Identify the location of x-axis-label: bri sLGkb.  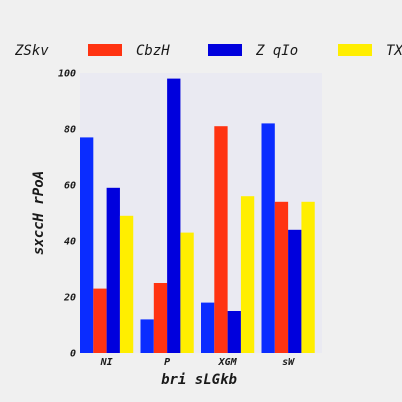
(199, 380).